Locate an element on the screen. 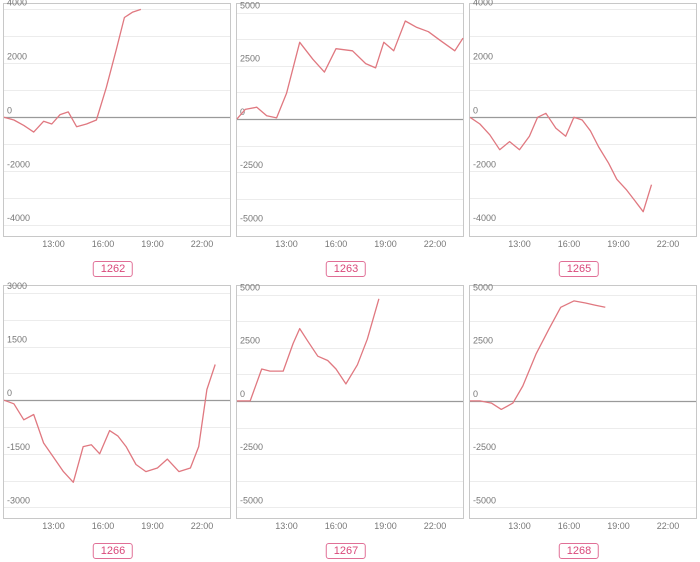  y-tick-label: -3000 is located at coordinates (18, 500).